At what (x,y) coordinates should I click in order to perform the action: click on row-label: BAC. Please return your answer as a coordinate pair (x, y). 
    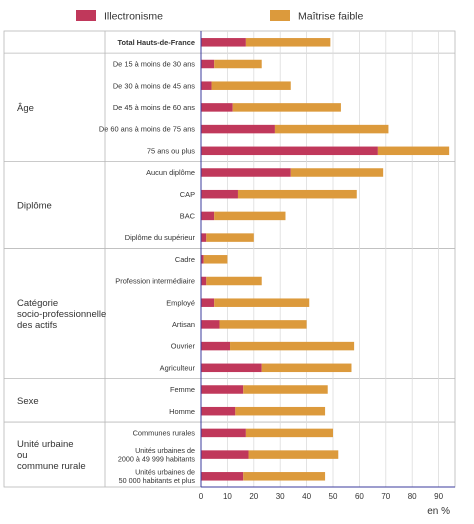
    Looking at the image, I should click on (188, 216).